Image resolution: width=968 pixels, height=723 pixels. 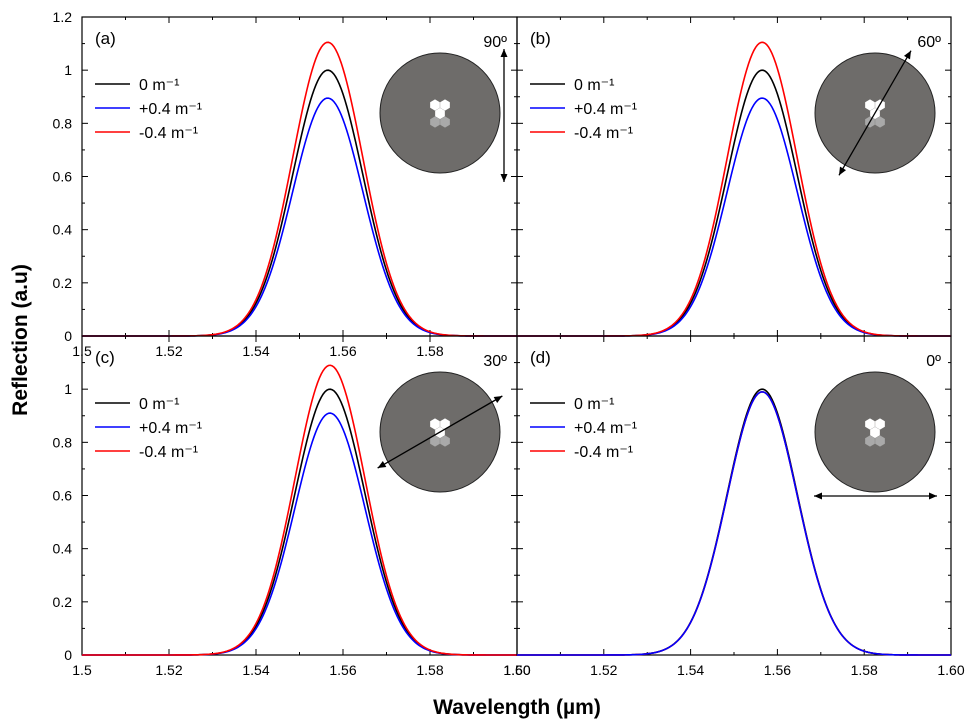 I want to click on y-axis-title: Reflection (a.u), so click(x=20, y=340).